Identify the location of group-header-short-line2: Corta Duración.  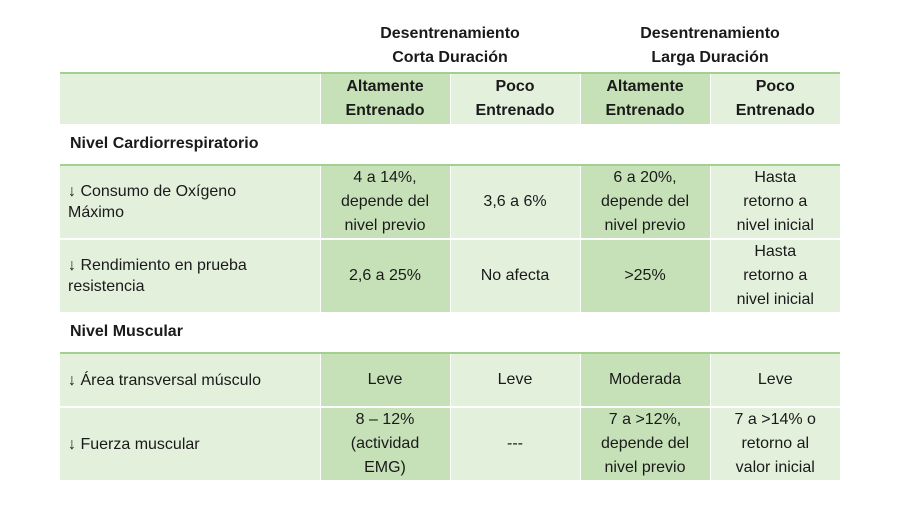
(450, 57).